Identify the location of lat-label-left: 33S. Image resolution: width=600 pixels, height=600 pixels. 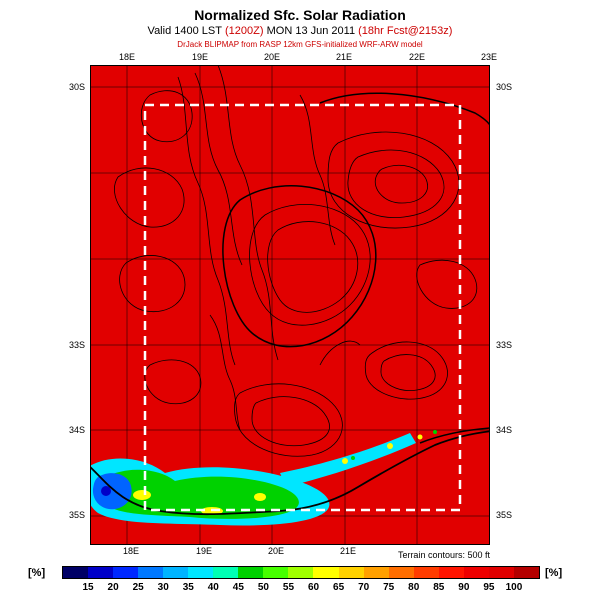
(77, 345).